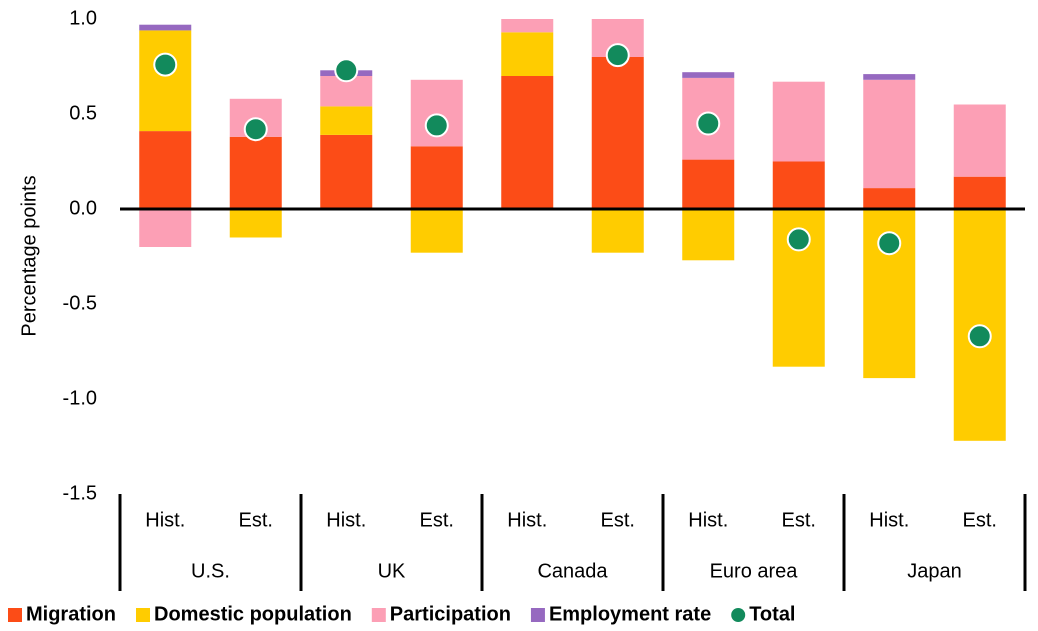 The image size is (1038, 631). Describe the element at coordinates (754, 571) in the screenshot. I see `group-label: Euro area` at that location.